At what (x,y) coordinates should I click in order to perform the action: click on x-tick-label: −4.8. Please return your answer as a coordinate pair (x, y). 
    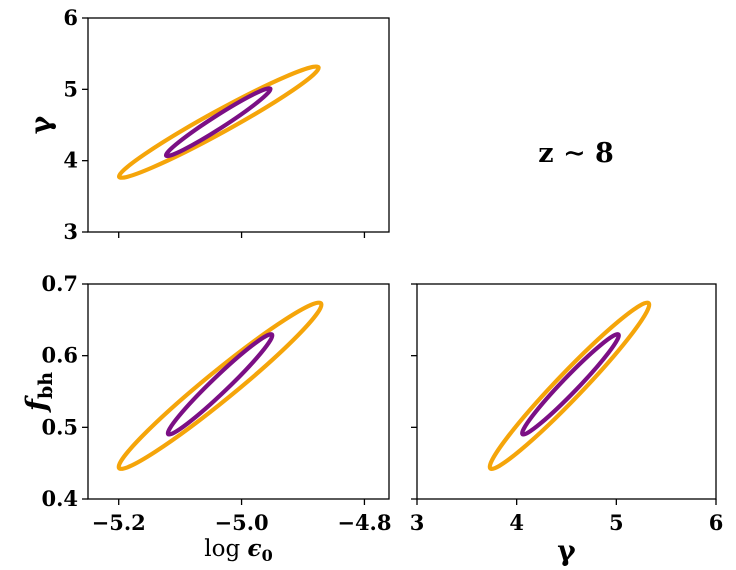
    Looking at the image, I should click on (364, 522).